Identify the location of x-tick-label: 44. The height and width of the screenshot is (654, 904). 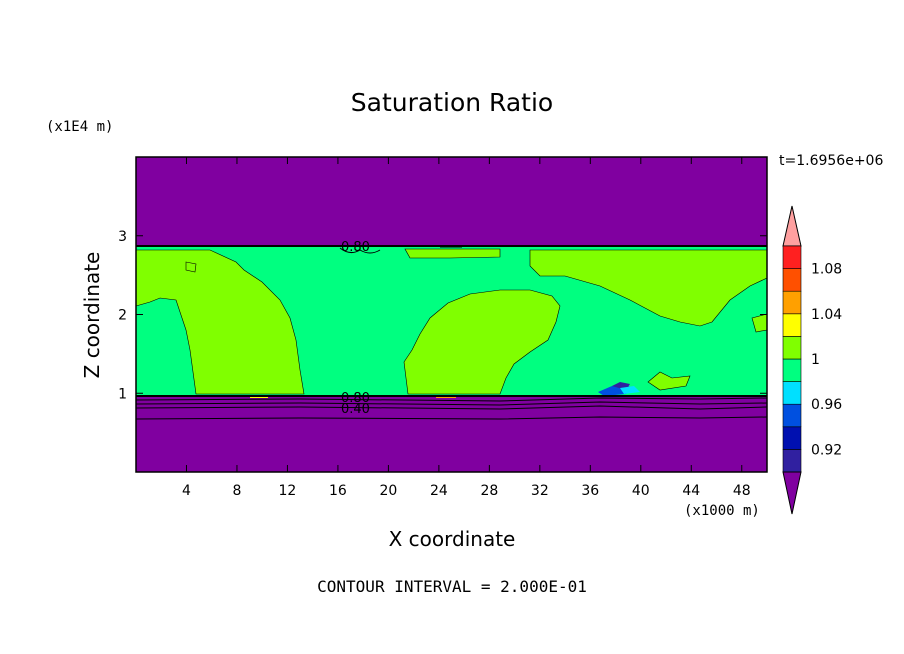
(691, 491).